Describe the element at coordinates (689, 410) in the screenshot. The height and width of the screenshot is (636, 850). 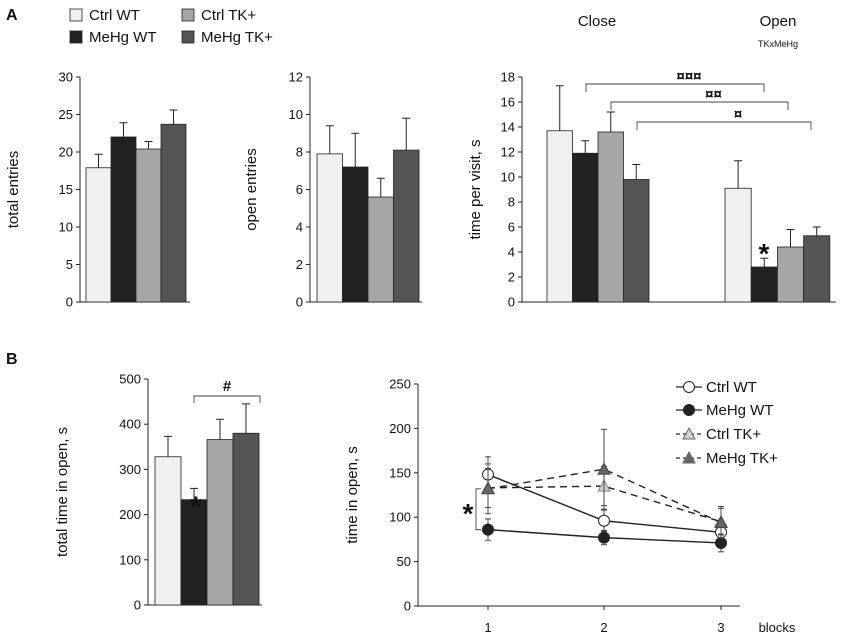
I see `legend-marker-mehg-wt` at that location.